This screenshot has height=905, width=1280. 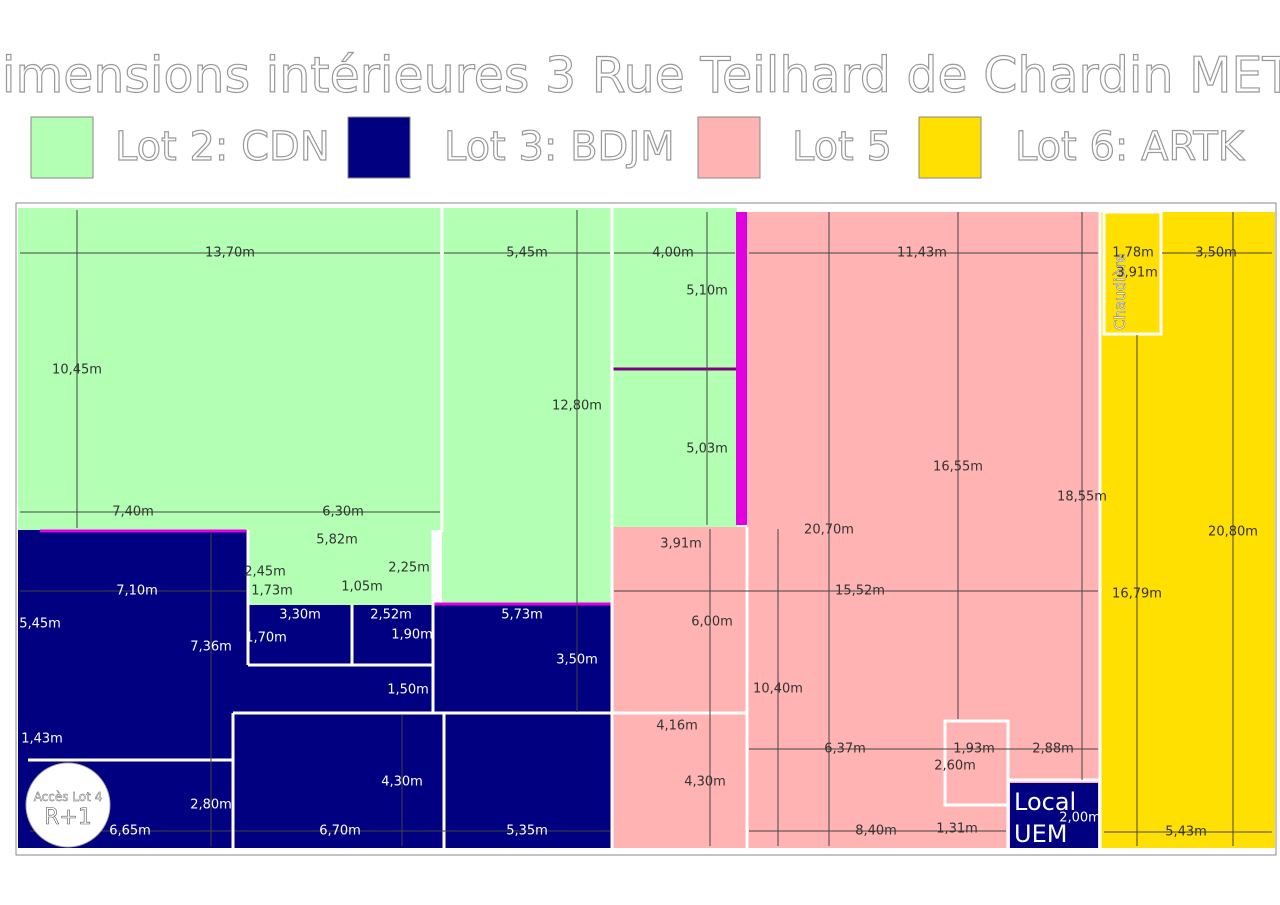 What do you see at coordinates (337, 540) in the screenshot?
I see `dimension-label: 5,82m` at bounding box center [337, 540].